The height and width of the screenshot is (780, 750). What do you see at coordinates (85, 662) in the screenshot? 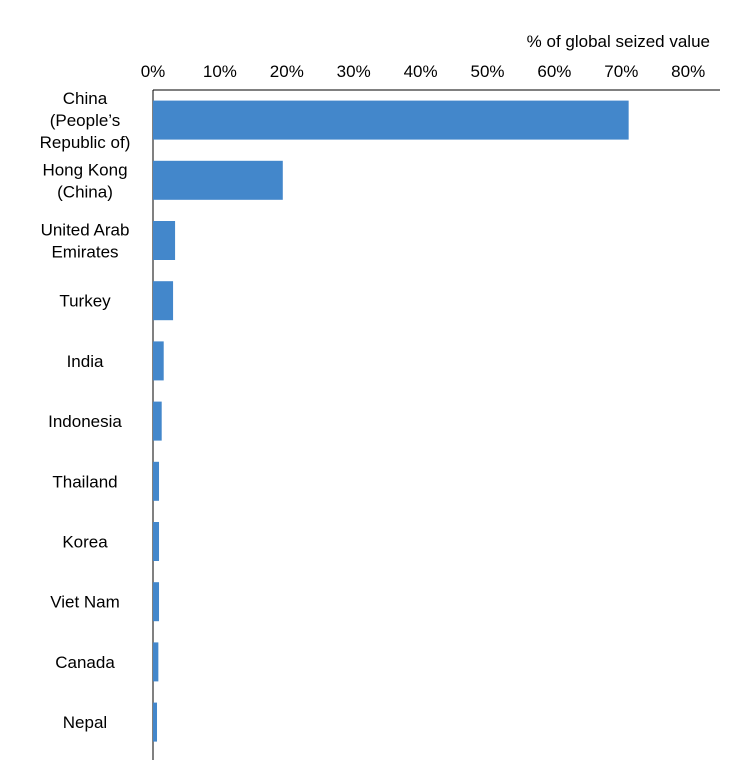
I see `category-label: Canada` at bounding box center [85, 662].